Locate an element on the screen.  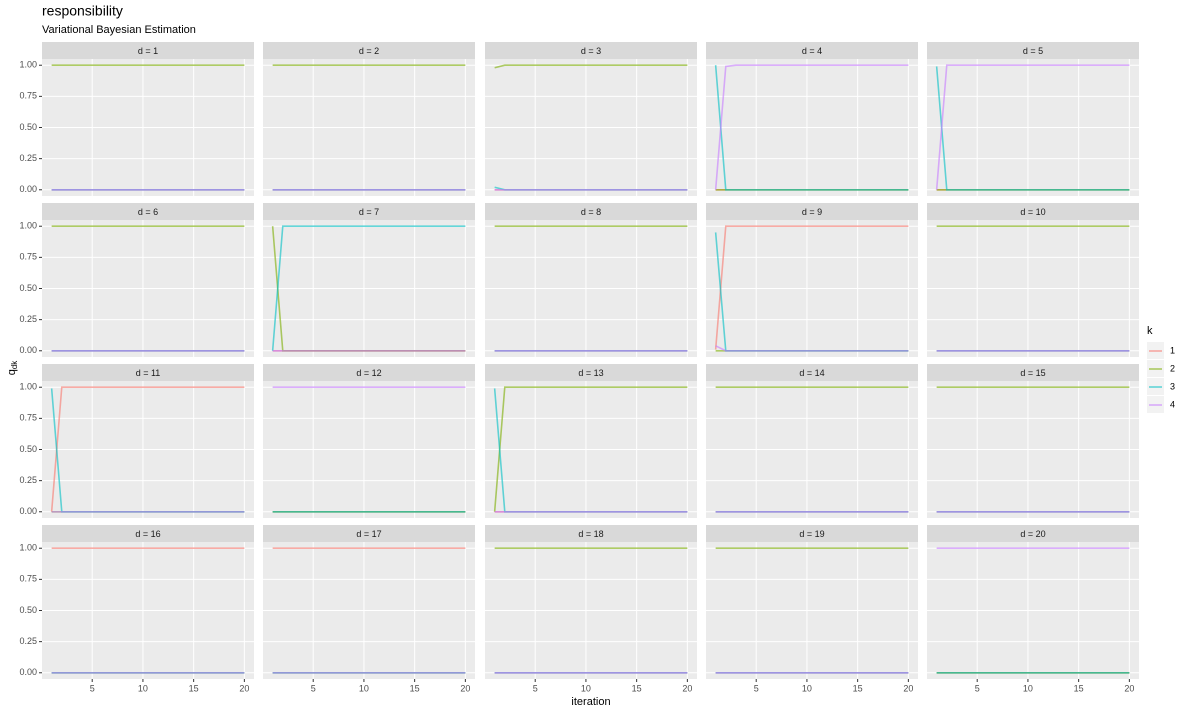
legend-title: k is located at coordinates (1150, 331).